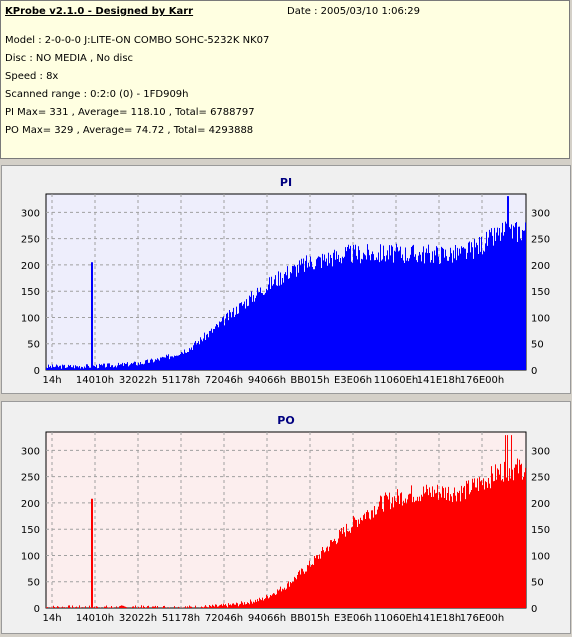 This screenshot has width=572, height=637. I want to click on chart-title: PO, so click(285, 420).